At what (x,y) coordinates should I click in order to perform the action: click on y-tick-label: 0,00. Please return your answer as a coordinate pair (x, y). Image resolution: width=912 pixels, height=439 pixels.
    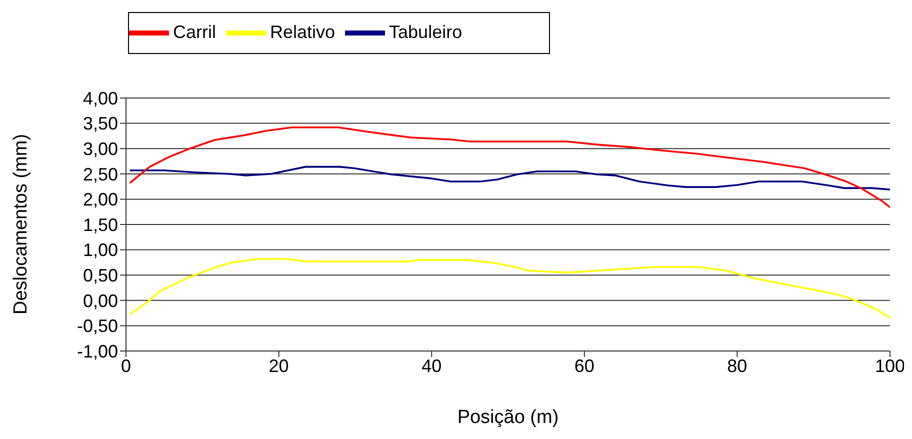
    Looking at the image, I should click on (100, 300).